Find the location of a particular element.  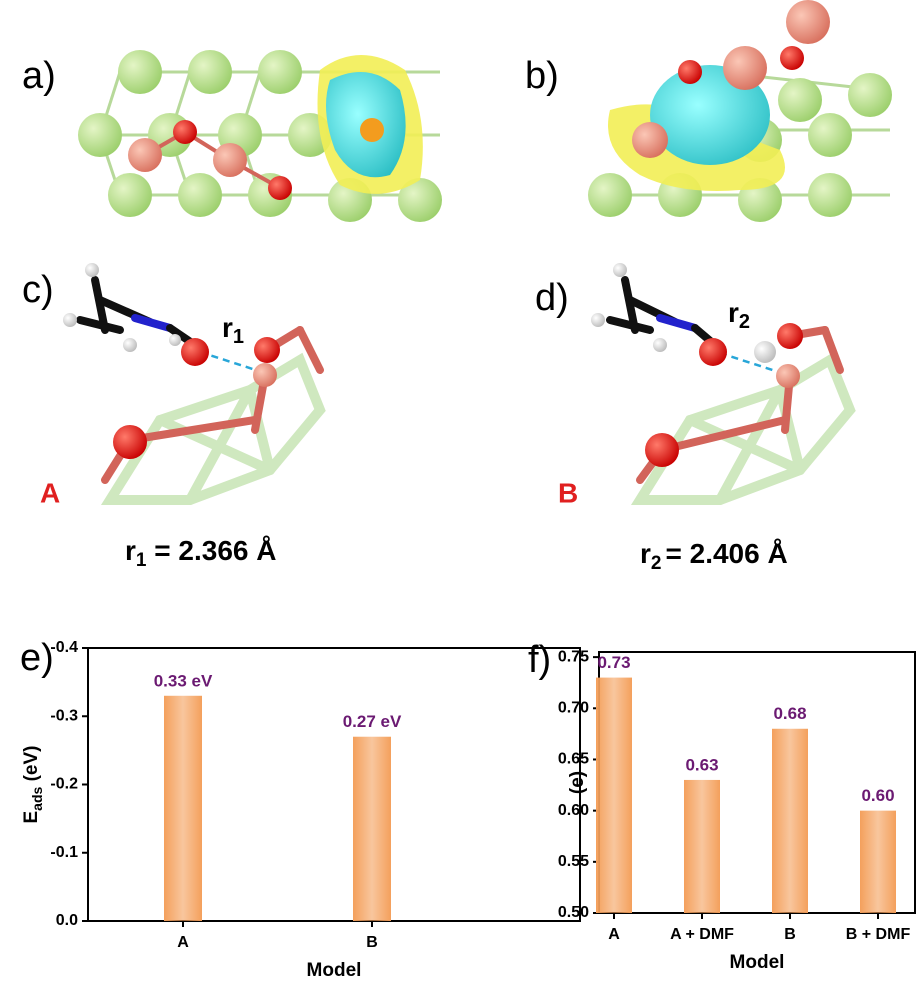

y-tick-label: -0.3 is located at coordinates (64, 715).